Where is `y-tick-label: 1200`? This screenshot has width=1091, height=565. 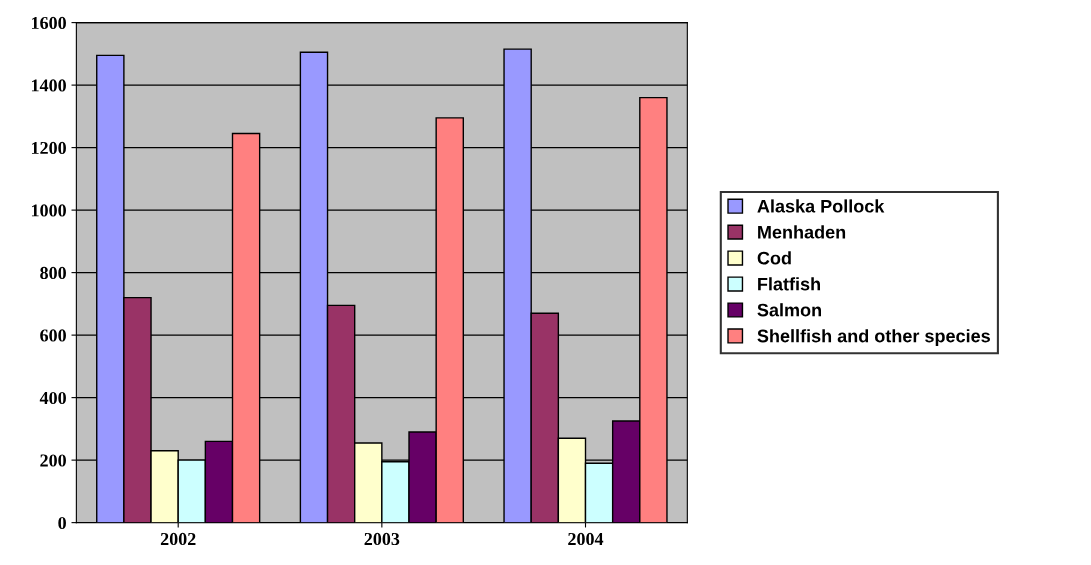
y-tick-label: 1200 is located at coordinates (48, 148).